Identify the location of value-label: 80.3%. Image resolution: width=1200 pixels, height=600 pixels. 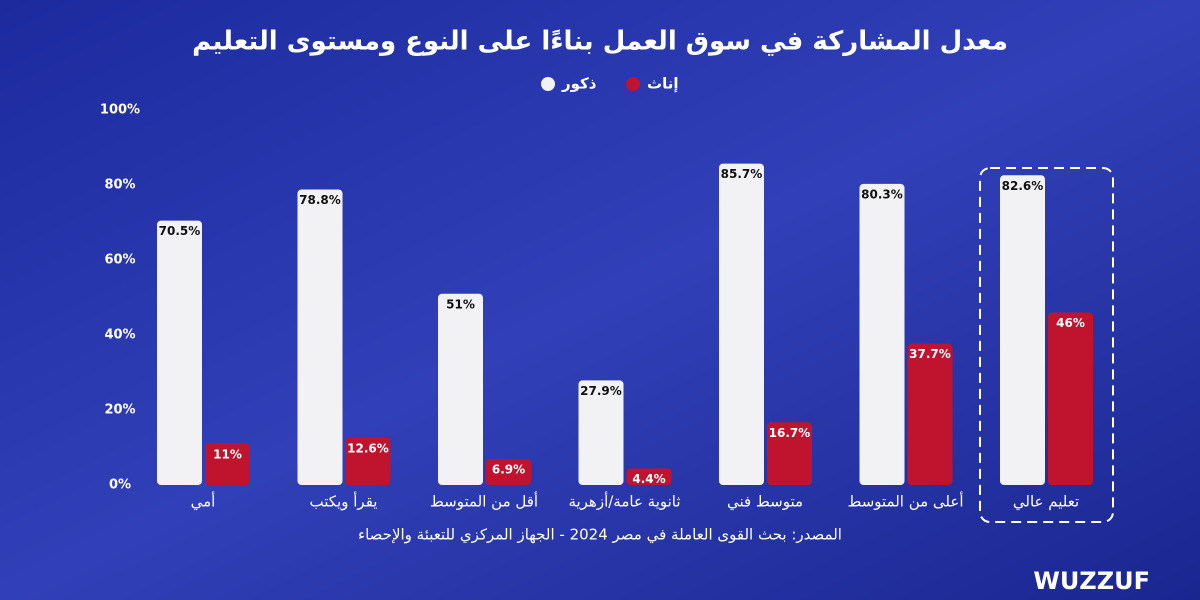
(882, 194).